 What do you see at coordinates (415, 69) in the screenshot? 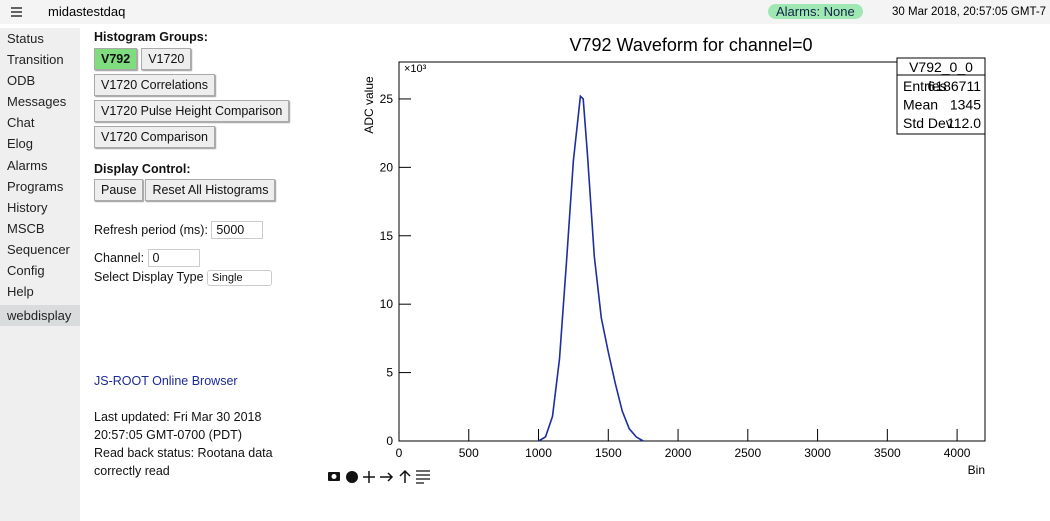
I see `y-multiplier: ×10³` at bounding box center [415, 69].